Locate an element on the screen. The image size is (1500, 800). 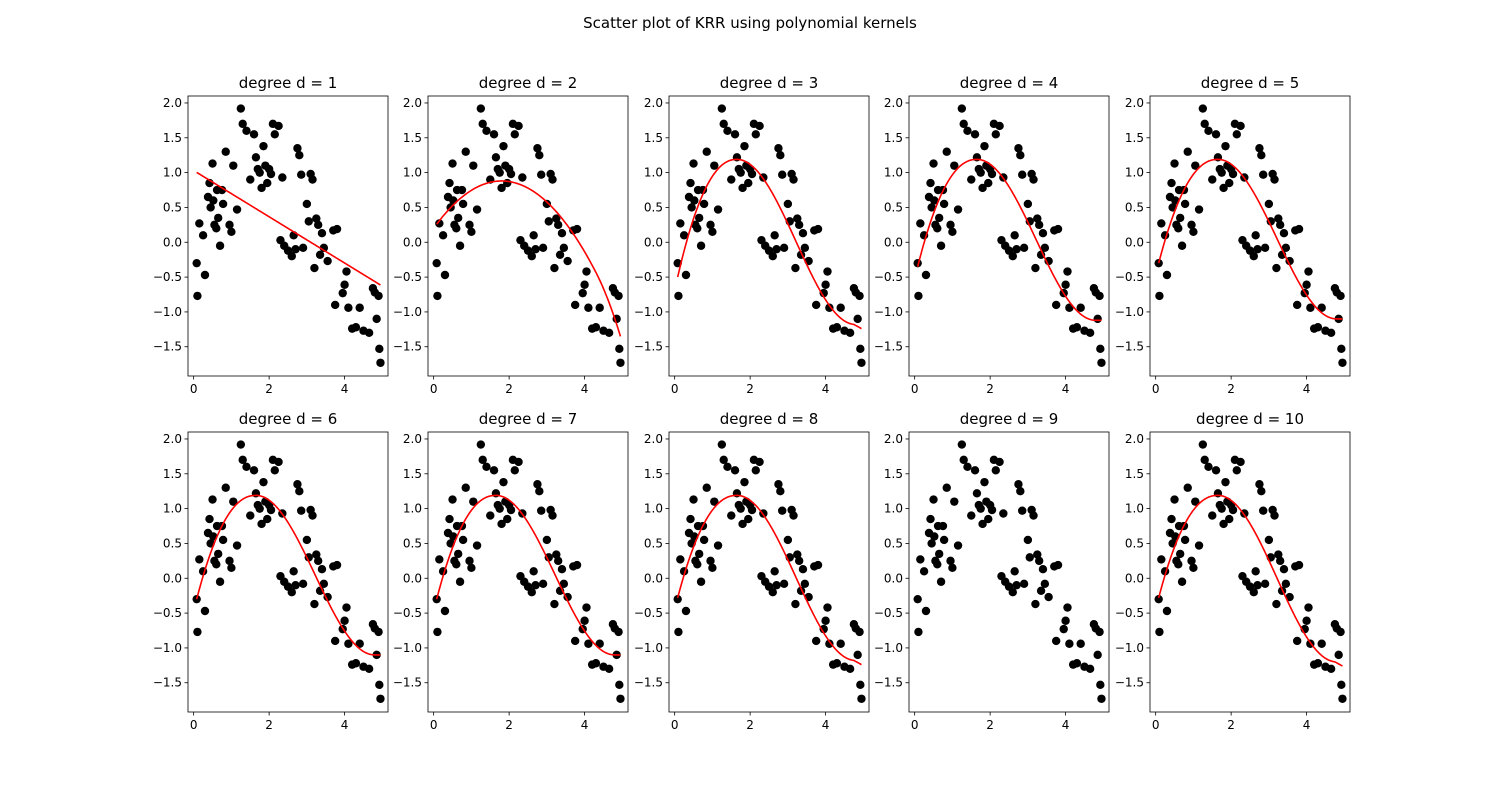
subplot-title: degree d = 9 is located at coordinates (1009, 419).